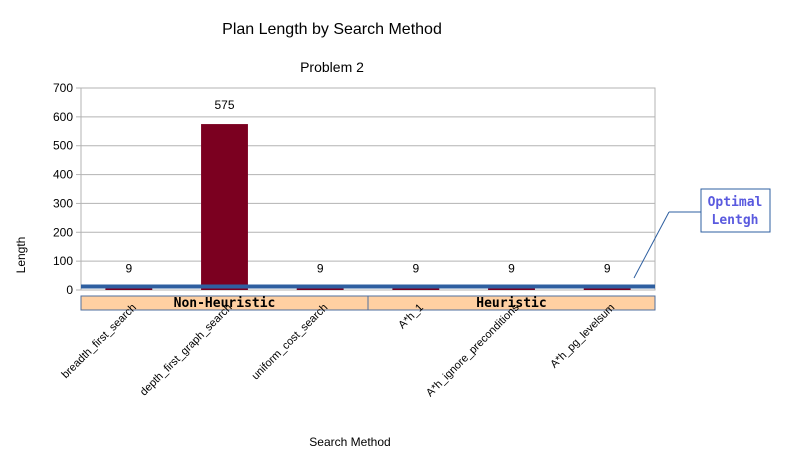  I want to click on callout-line-2: Lentgh, so click(735, 220).